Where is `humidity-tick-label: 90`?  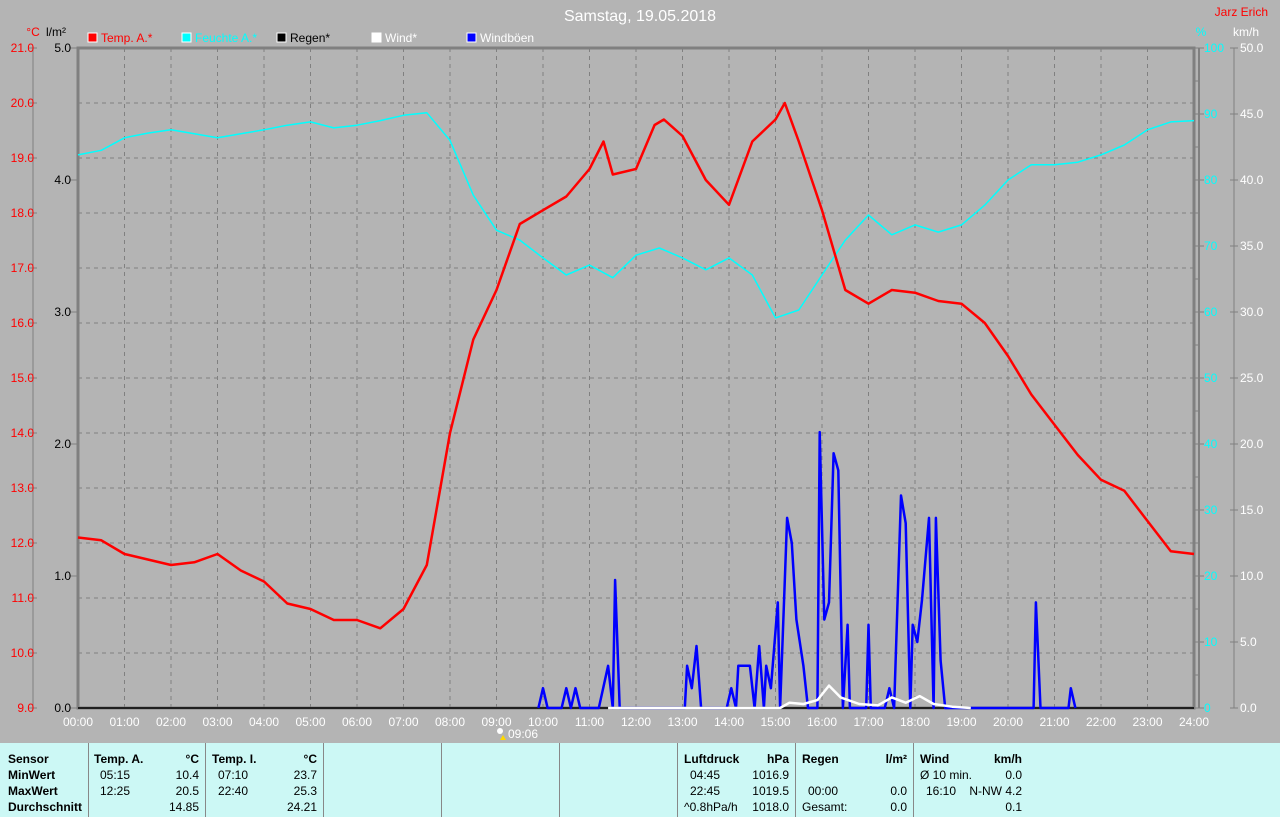 humidity-tick-label: 90 is located at coordinates (1211, 114).